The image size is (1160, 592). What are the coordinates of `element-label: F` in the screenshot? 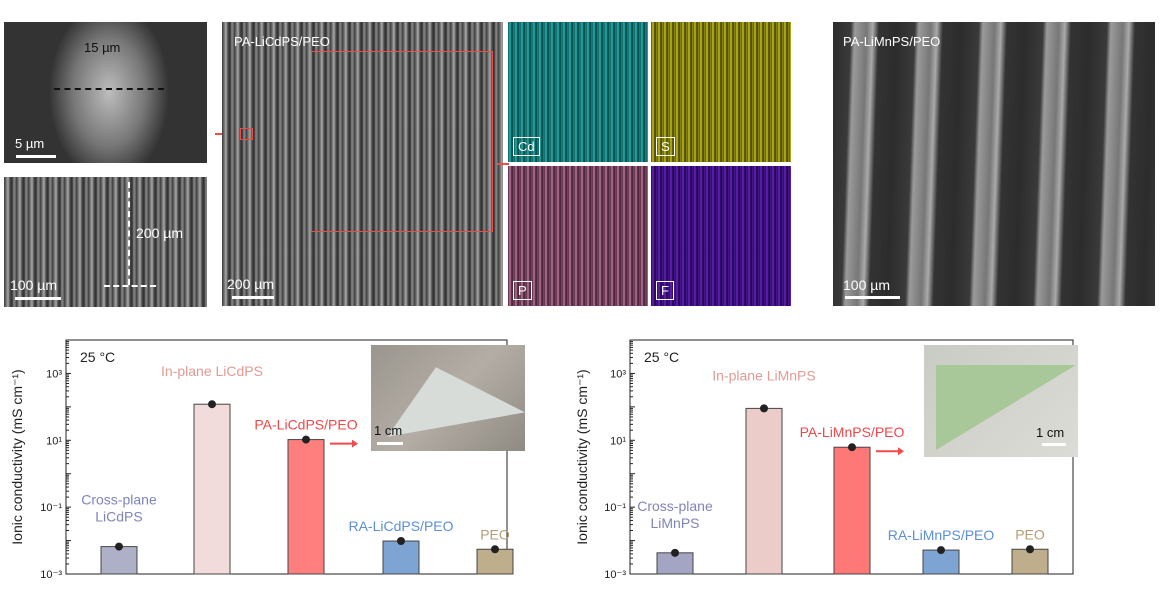 It's located at (665, 290).